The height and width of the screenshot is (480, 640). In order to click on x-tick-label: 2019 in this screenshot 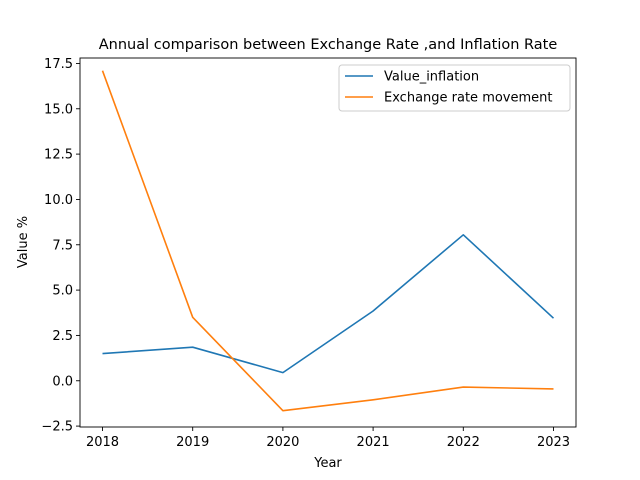, I will do `click(192, 442)`.